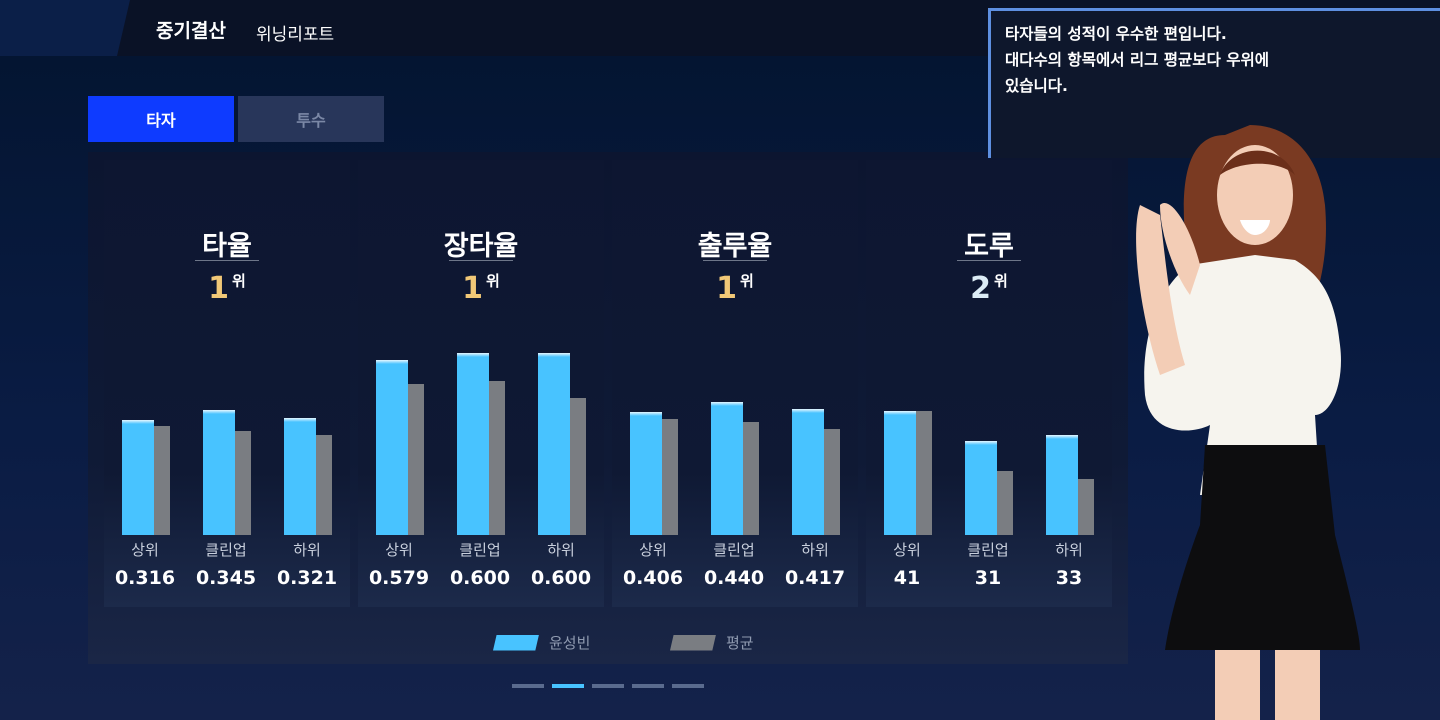 The image size is (1440, 720). I want to click on value-label: 0.579, so click(399, 578).